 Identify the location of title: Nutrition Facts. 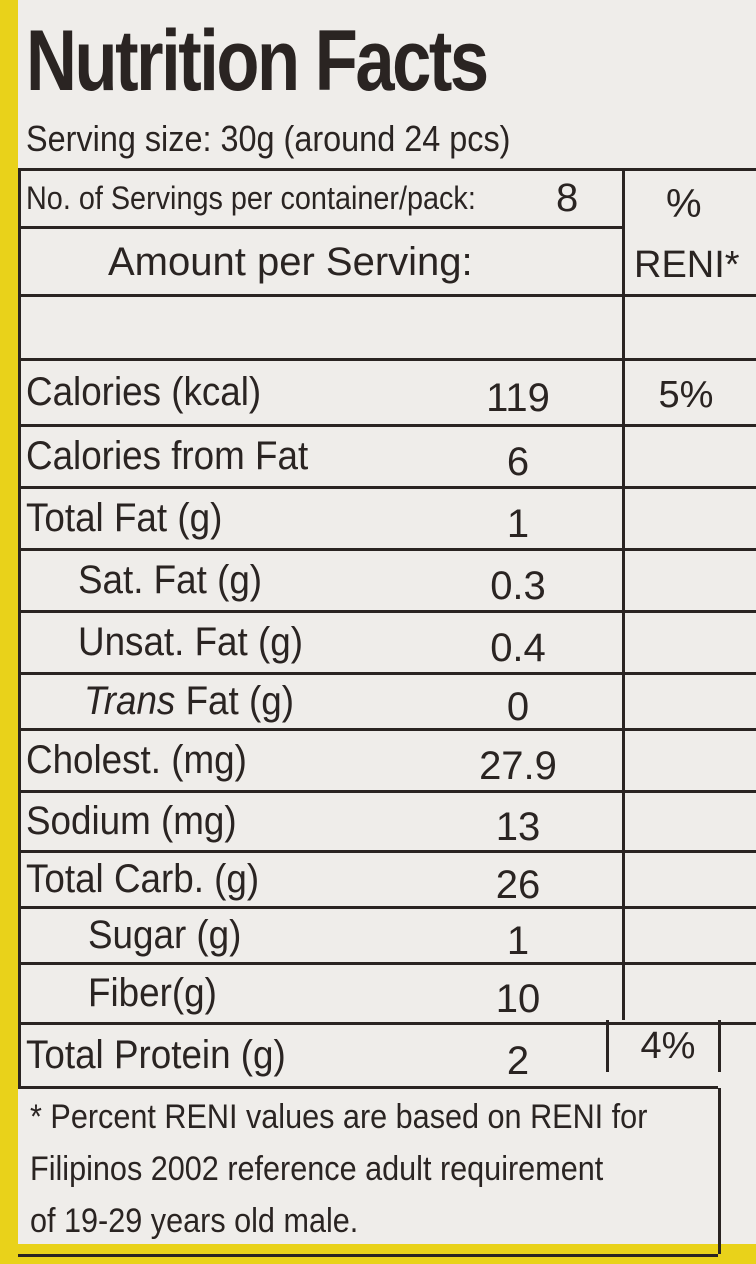
(257, 61).